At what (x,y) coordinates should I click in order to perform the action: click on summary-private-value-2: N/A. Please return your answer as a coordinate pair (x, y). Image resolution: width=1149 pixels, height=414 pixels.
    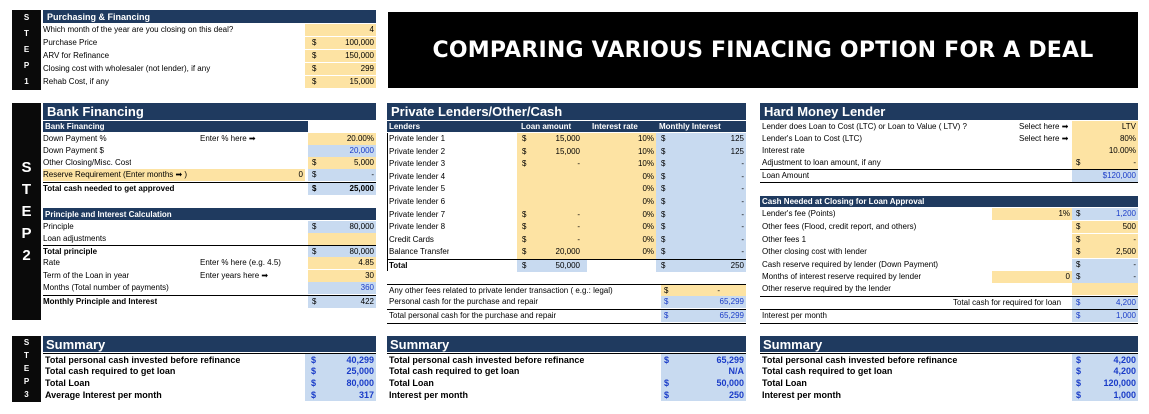
    Looking at the image, I should click on (736, 371).